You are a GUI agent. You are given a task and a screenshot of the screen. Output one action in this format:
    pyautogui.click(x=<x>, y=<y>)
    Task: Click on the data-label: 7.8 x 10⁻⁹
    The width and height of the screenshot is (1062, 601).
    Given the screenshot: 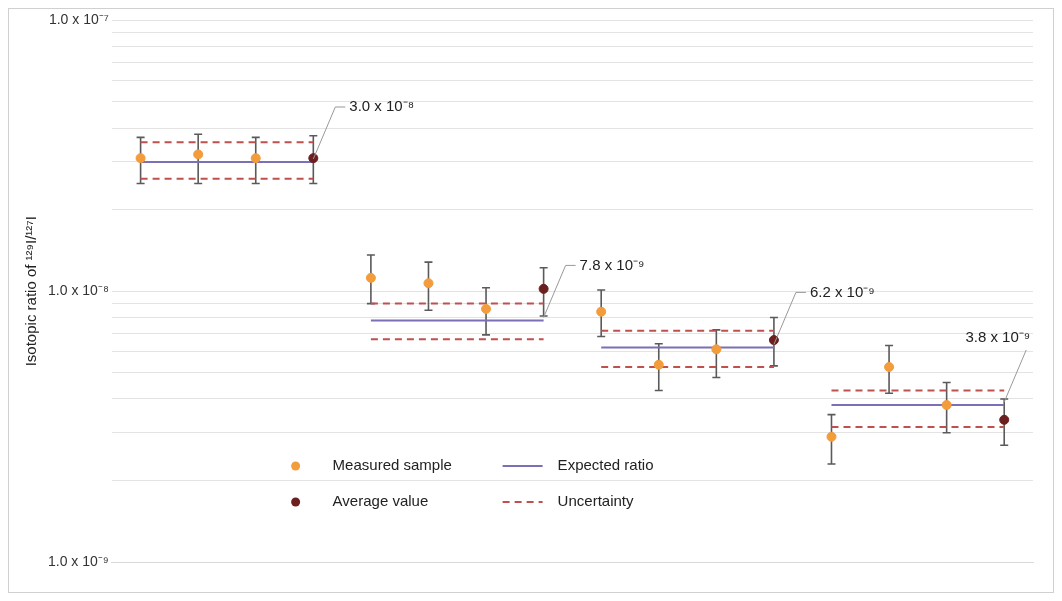 What is the action you would take?
    pyautogui.click(x=612, y=264)
    